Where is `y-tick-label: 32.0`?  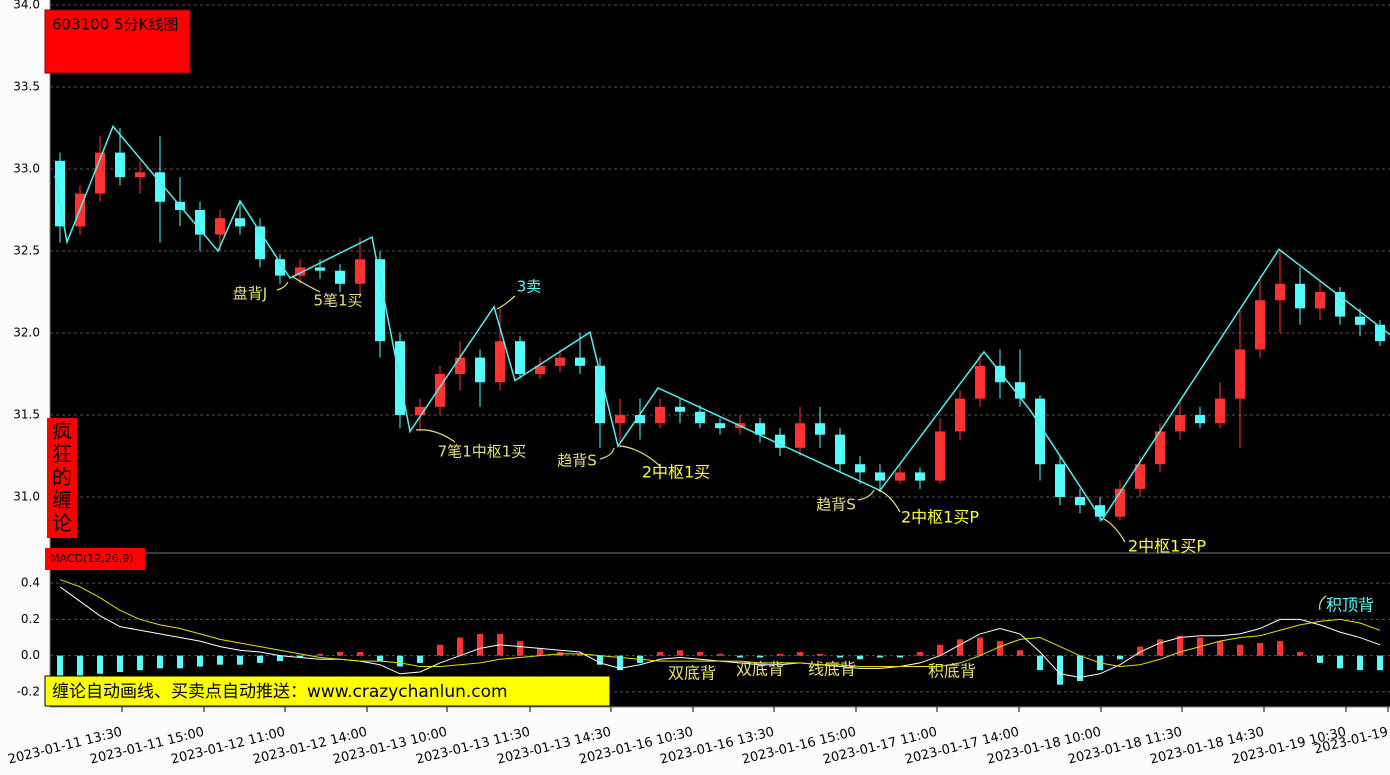 y-tick-label: 32.0 is located at coordinates (26, 333).